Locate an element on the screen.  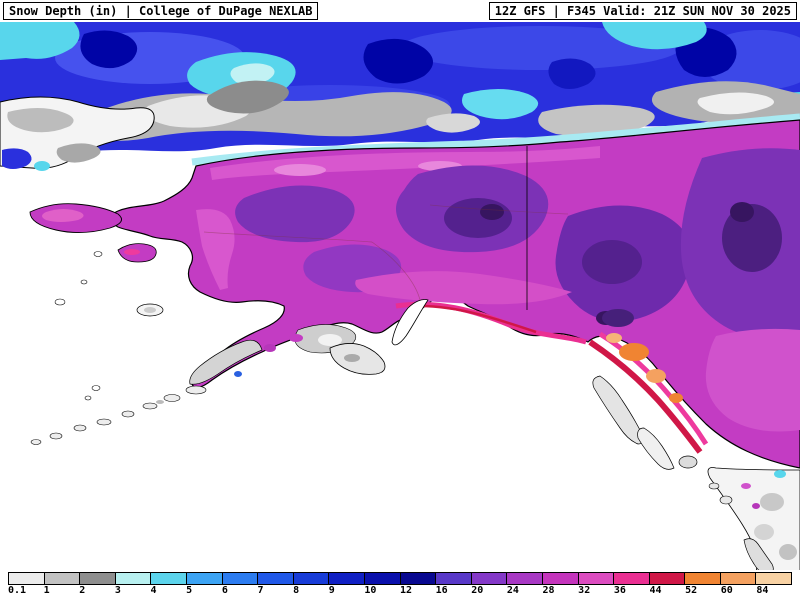
colorbar-tick-8: 8 is located at coordinates (296, 590).